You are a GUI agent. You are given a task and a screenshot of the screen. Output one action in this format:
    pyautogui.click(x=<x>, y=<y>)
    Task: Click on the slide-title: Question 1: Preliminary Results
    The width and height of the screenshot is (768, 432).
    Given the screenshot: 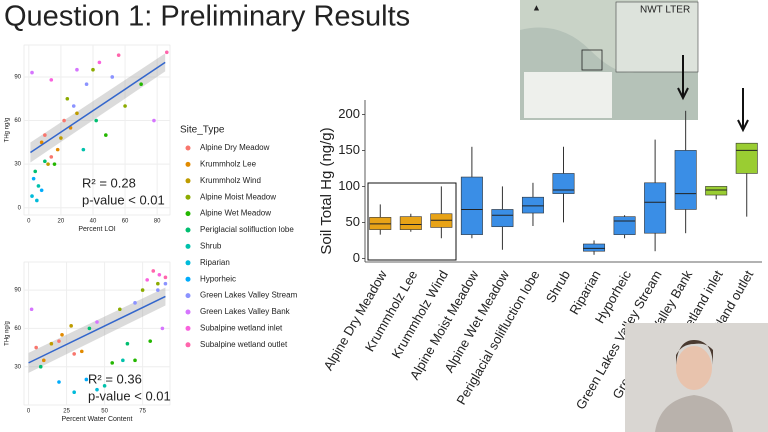 What is the action you would take?
    pyautogui.click(x=207, y=17)
    